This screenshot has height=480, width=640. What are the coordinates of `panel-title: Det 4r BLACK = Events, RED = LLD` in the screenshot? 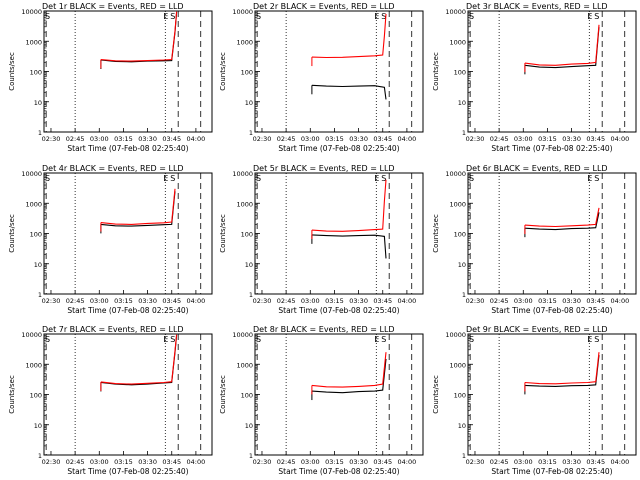 It's located at (113, 168).